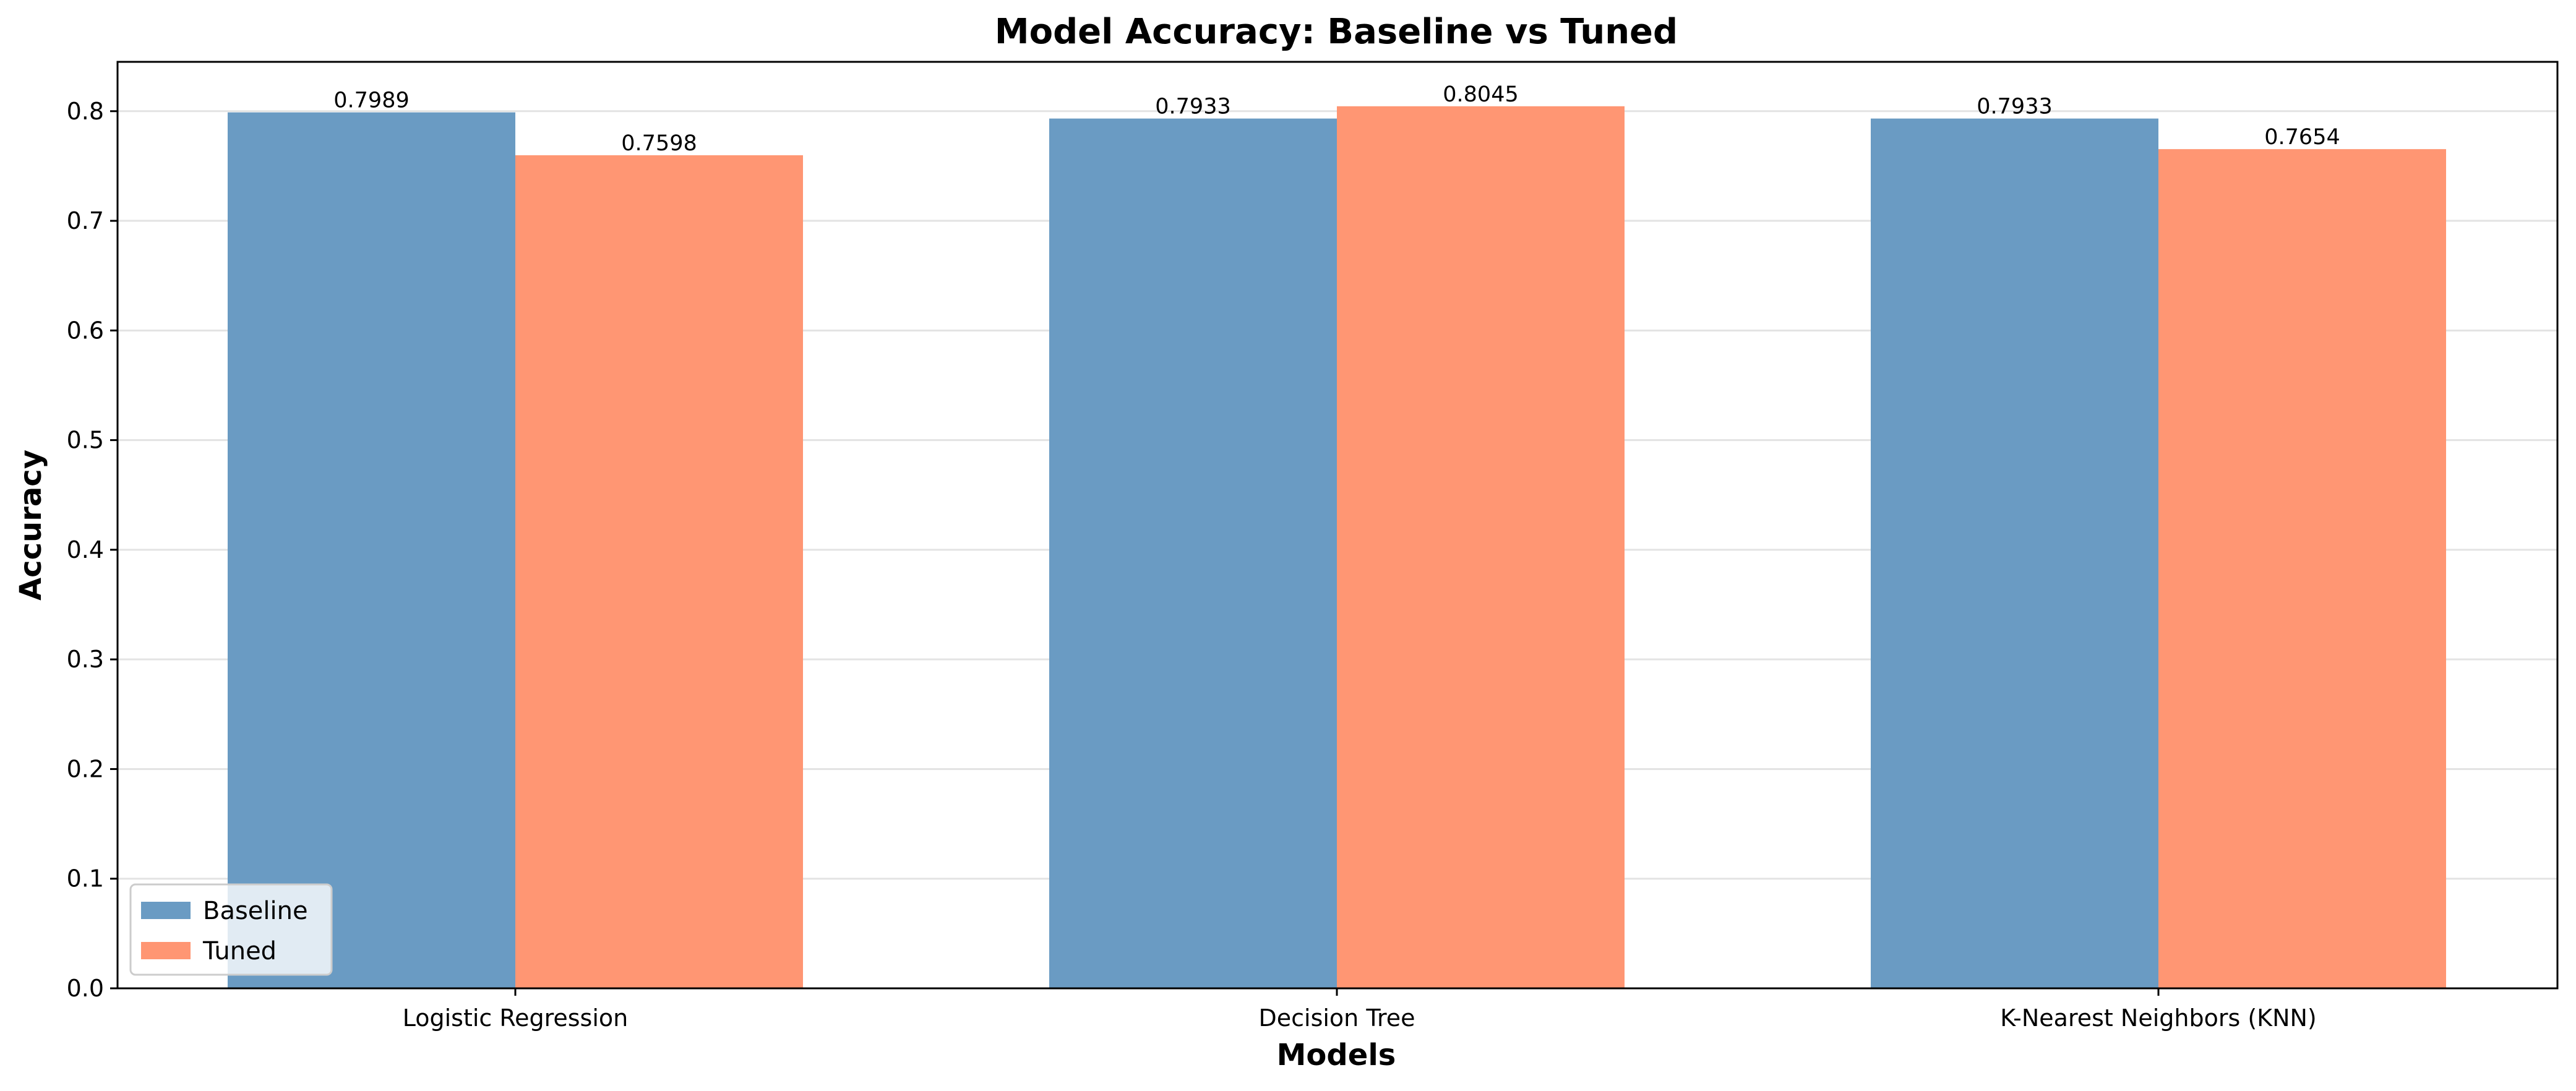 The height and width of the screenshot is (1091, 2576). What do you see at coordinates (1480, 95) in the screenshot?
I see `data-label: 0.8045` at bounding box center [1480, 95].